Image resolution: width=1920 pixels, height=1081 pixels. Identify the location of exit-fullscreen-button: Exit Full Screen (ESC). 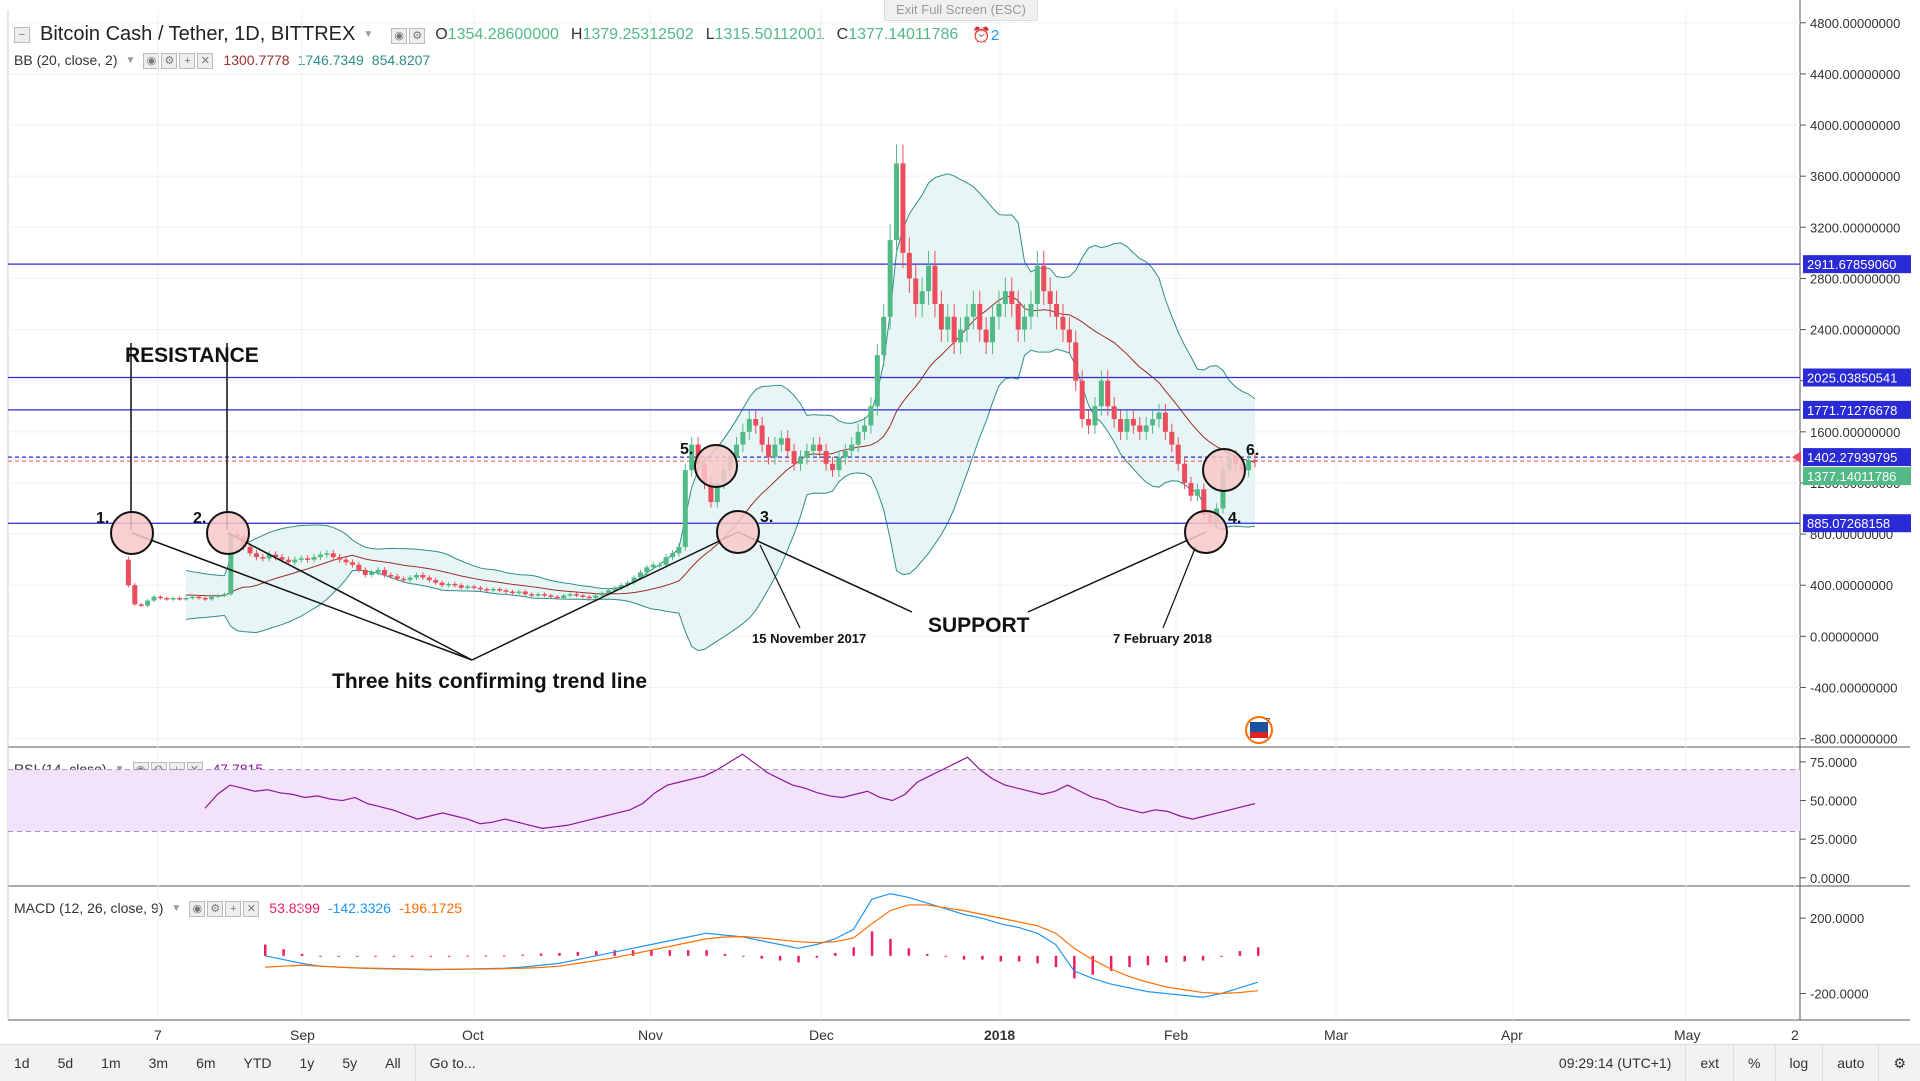
(961, 10).